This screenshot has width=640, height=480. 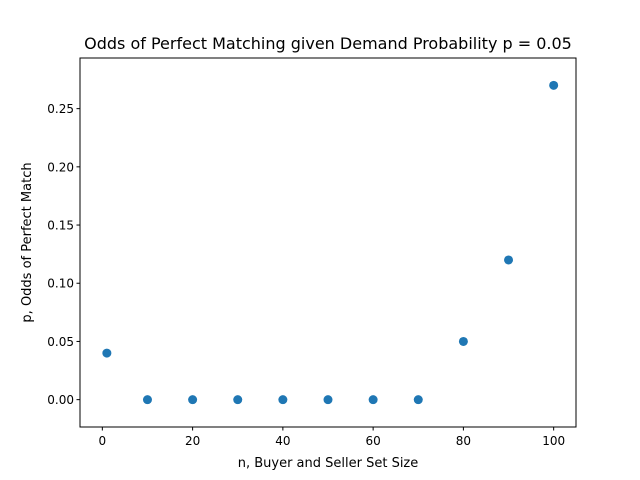 What do you see at coordinates (60, 167) in the screenshot?
I see `y-tick-label: 0.20` at bounding box center [60, 167].